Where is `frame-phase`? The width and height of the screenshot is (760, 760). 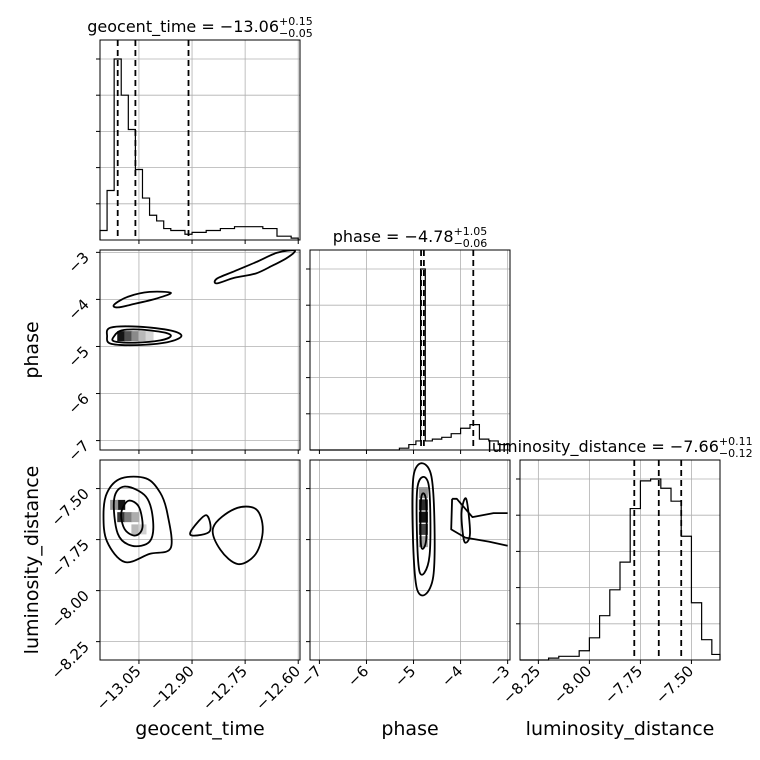
frame-phase is located at coordinates (410, 350).